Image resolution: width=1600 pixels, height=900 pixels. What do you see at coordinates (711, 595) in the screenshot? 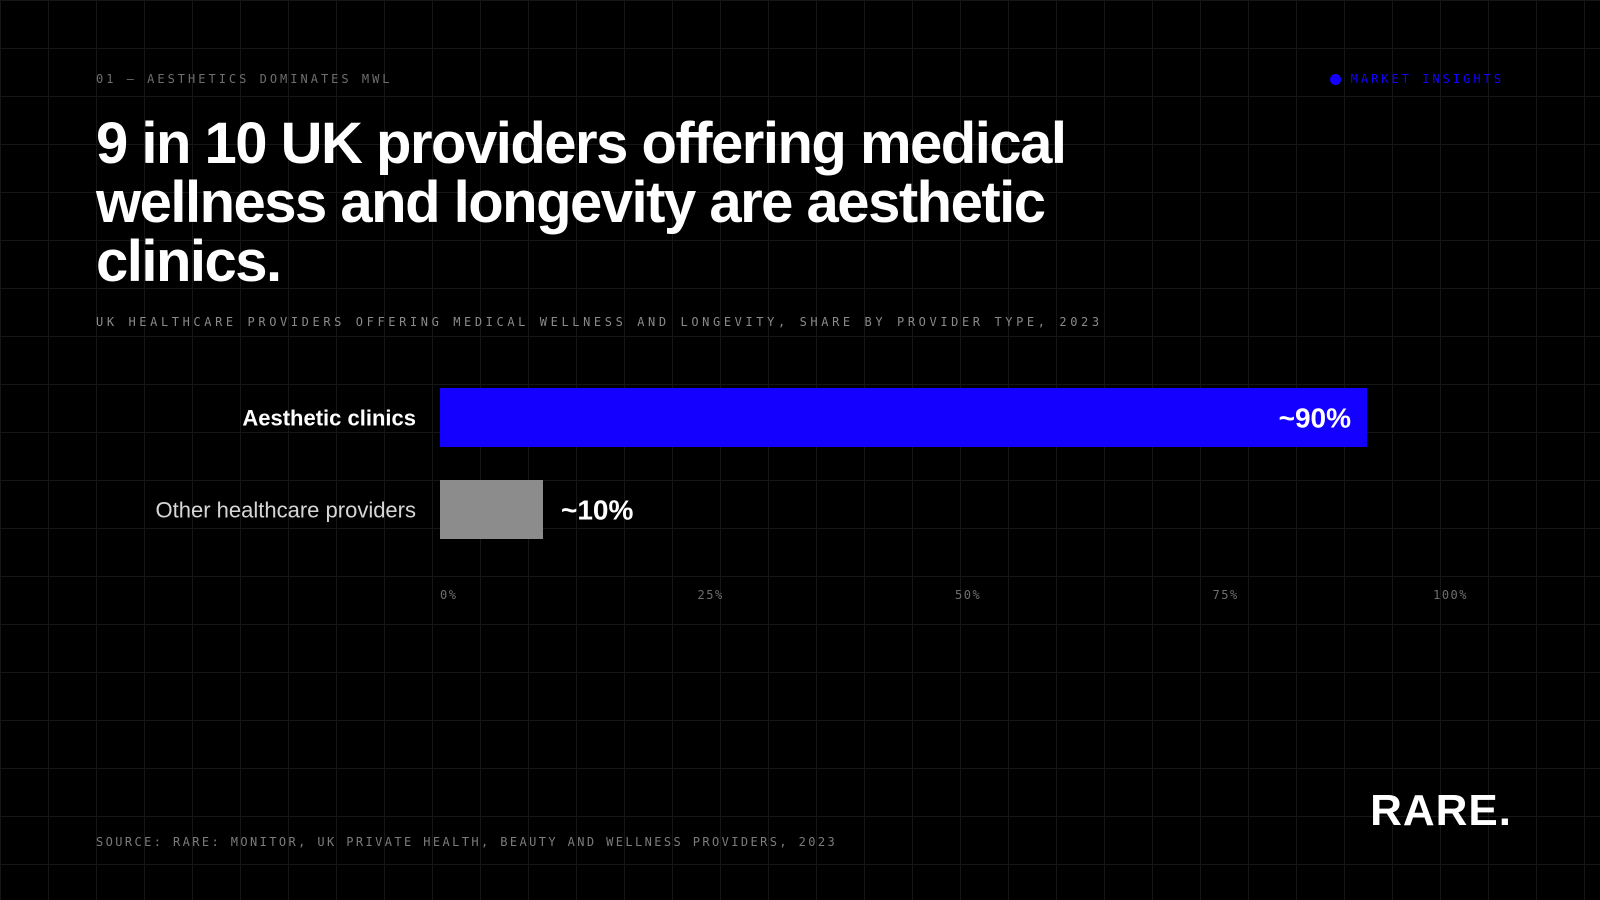
I see `tick-label: 25%` at bounding box center [711, 595].